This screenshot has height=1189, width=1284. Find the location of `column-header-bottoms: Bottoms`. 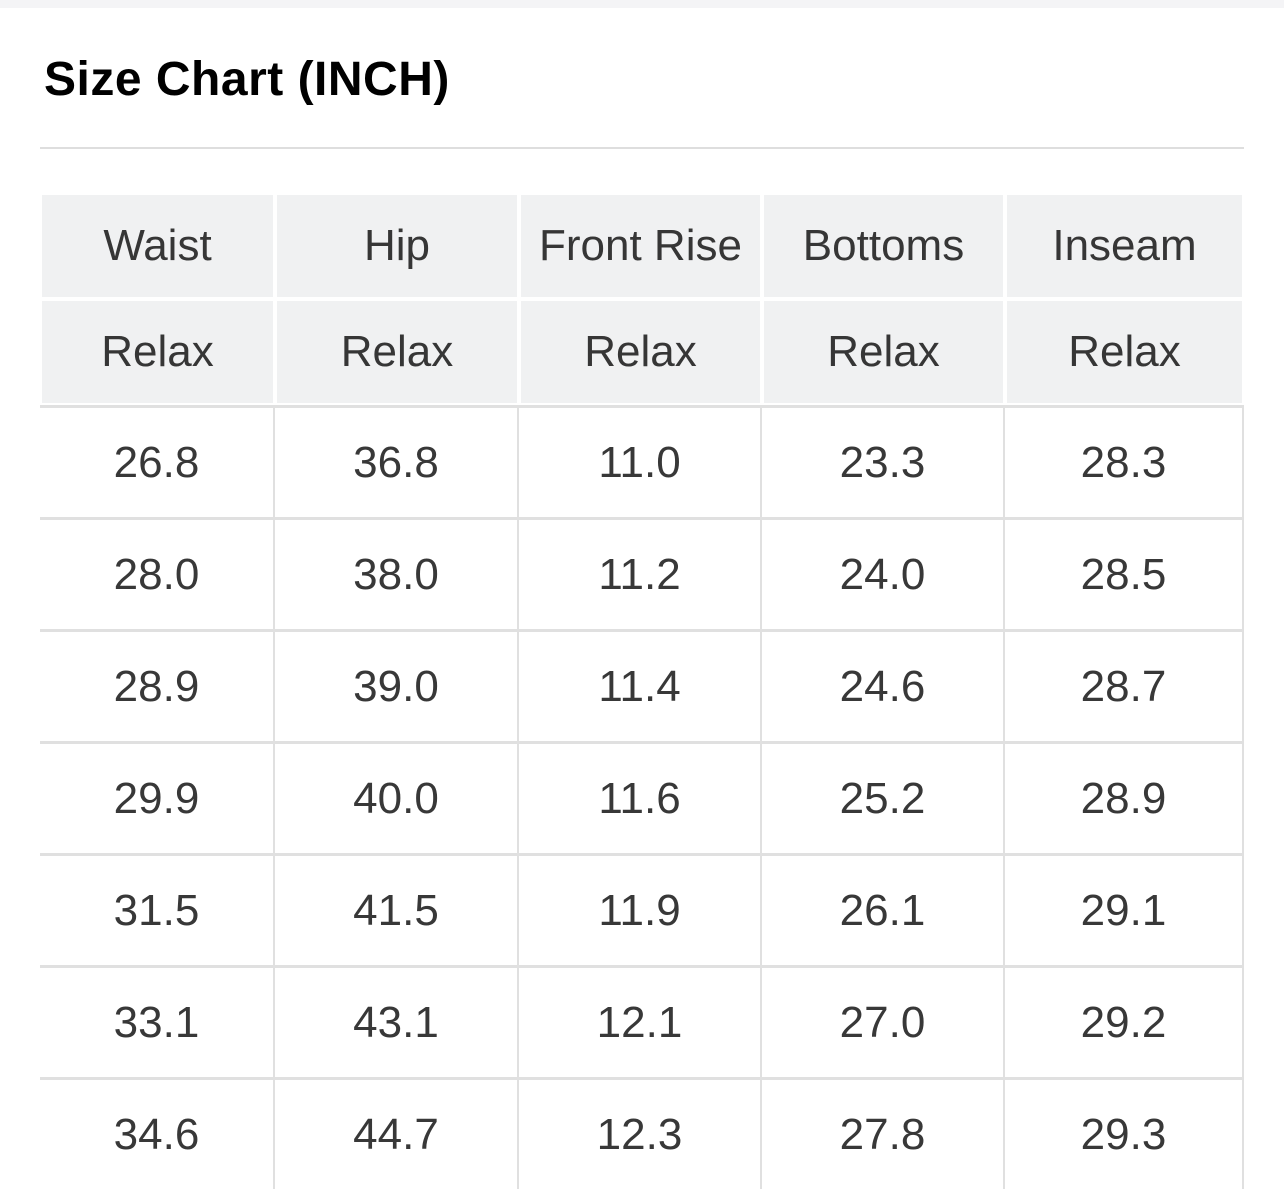

column-header-bottoms: Bottoms is located at coordinates (883, 246).